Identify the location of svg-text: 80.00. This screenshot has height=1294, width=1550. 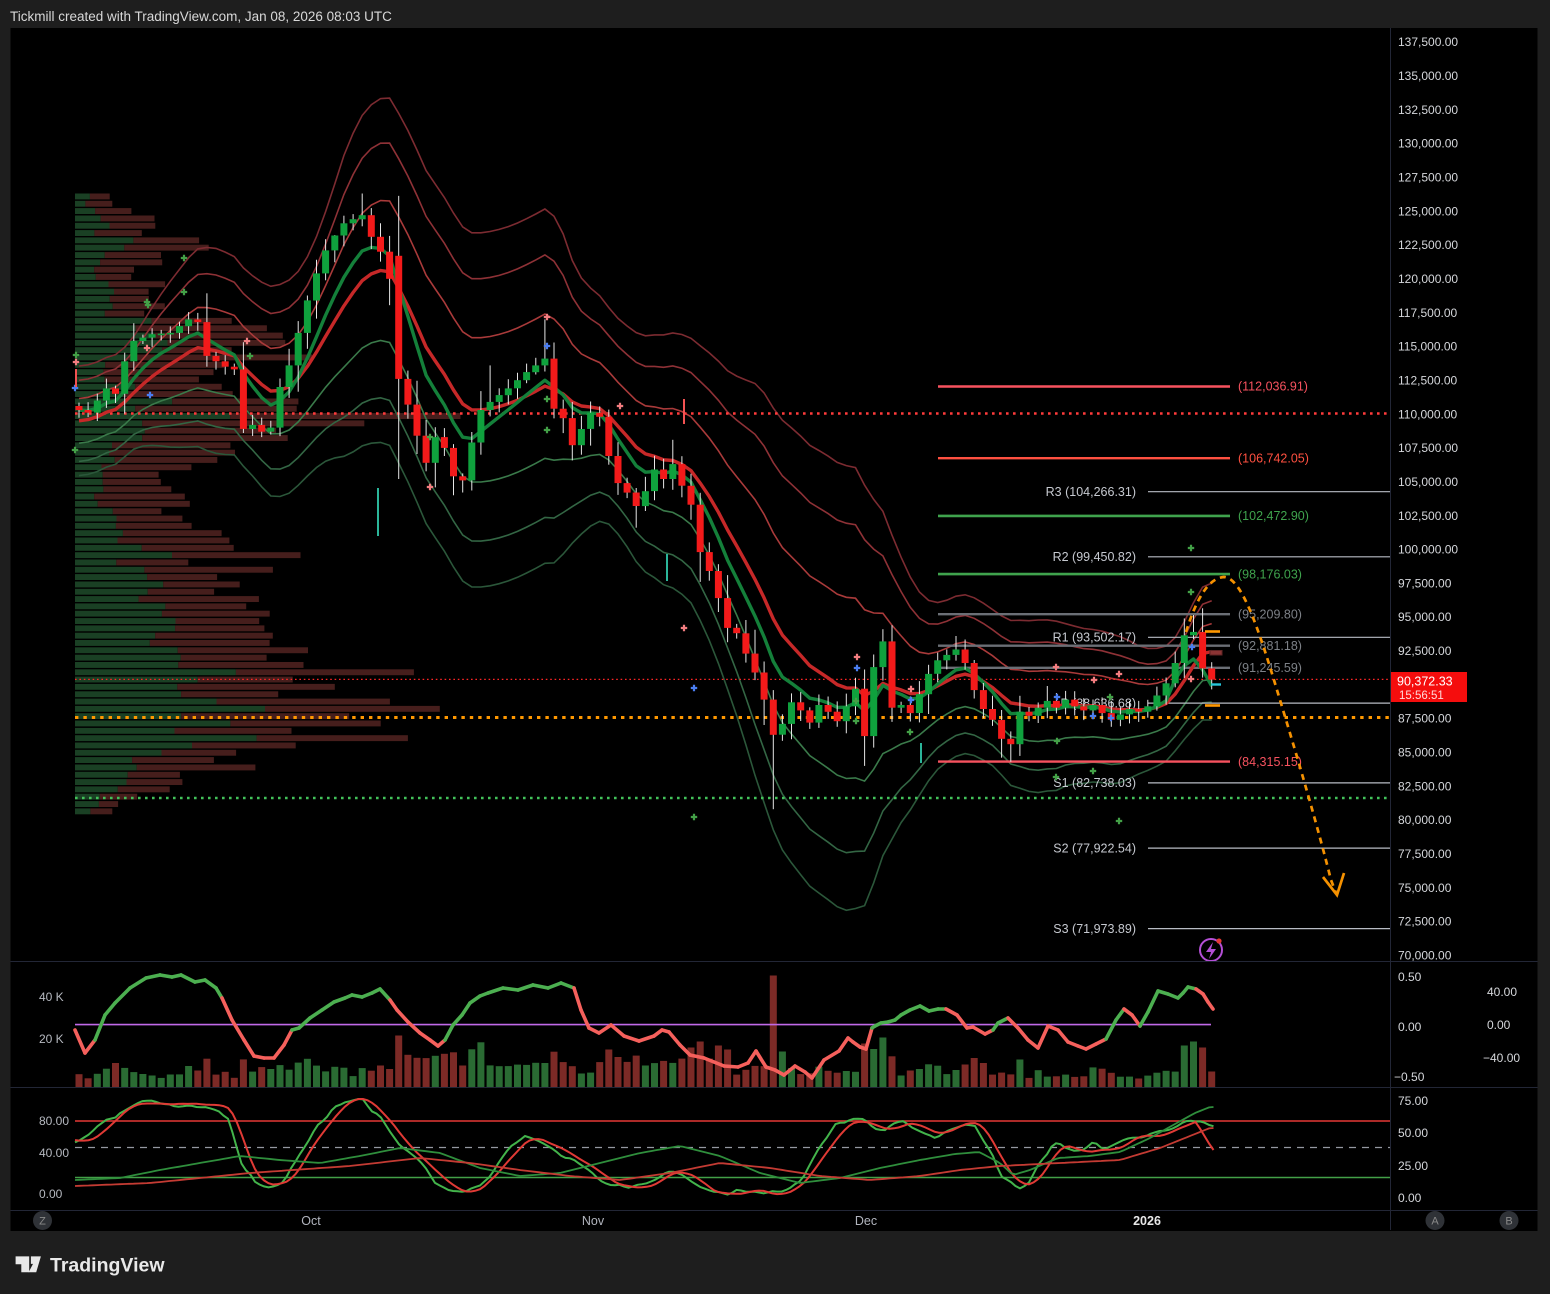
(54, 1121).